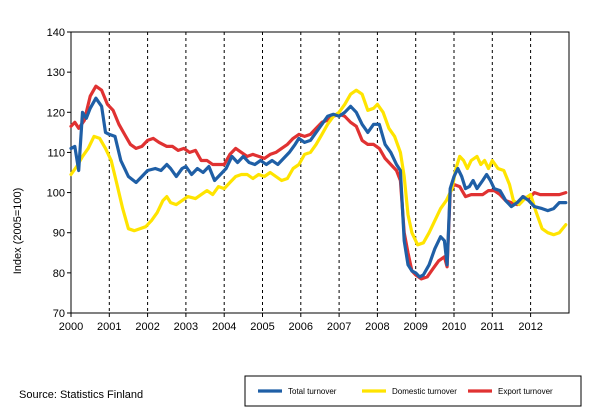 This screenshot has width=592, height=415. I want to click on x-tick-label: 2000, so click(71, 327).